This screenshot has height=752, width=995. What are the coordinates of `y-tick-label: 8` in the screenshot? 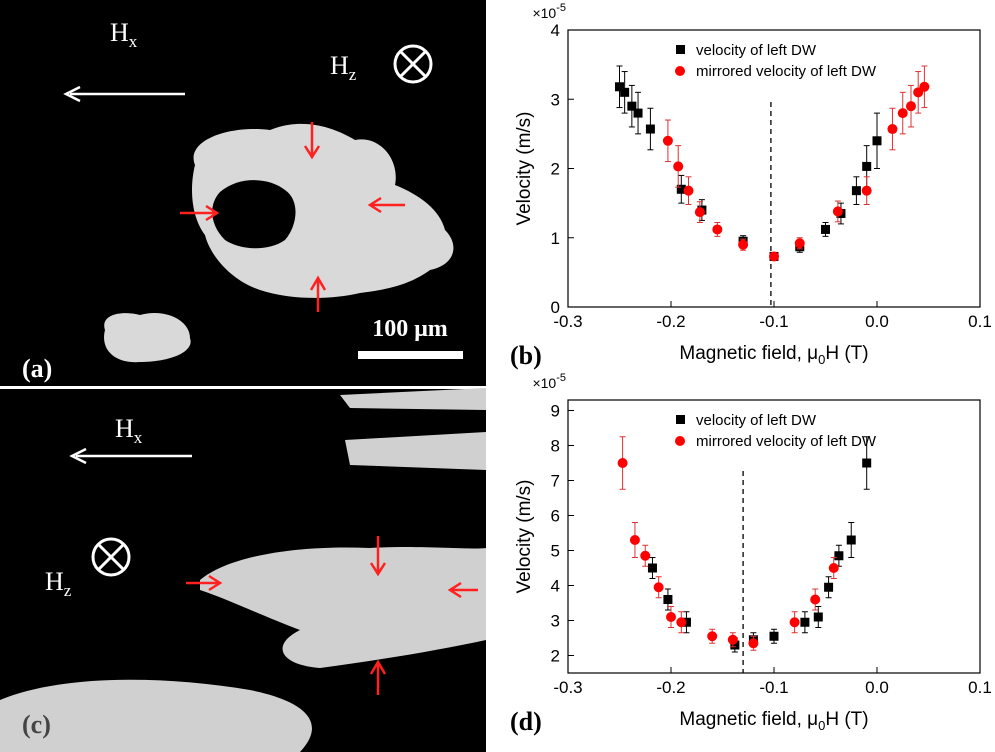 It's located at (555, 446).